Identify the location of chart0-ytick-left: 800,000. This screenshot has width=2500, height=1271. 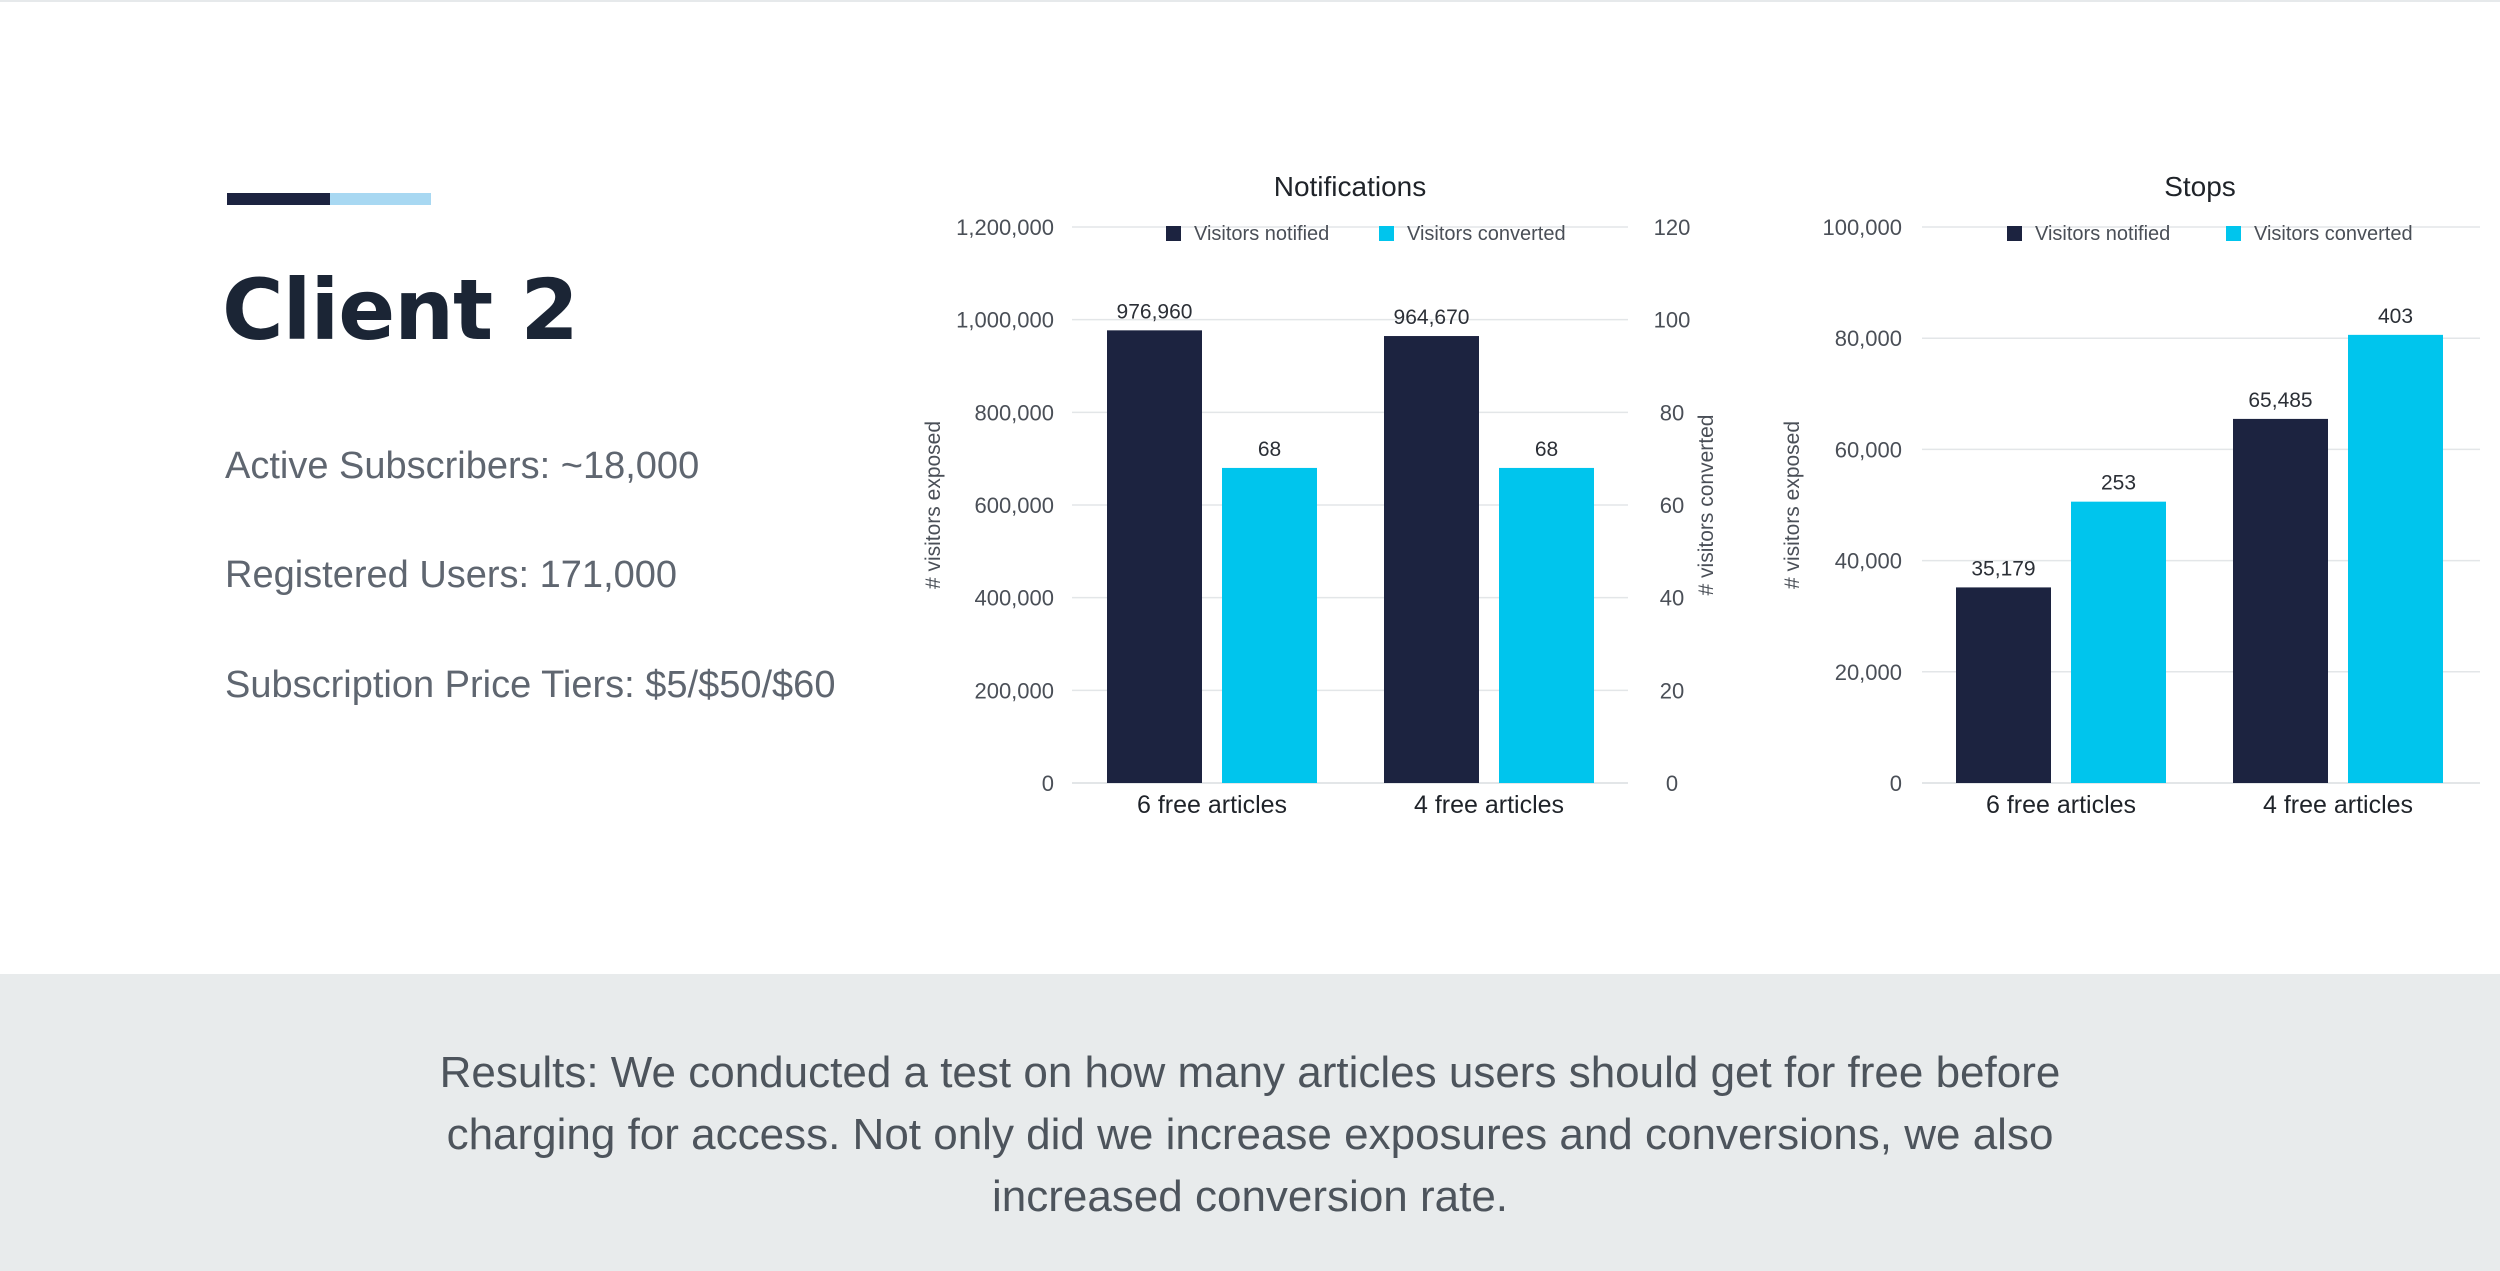
(1014, 412).